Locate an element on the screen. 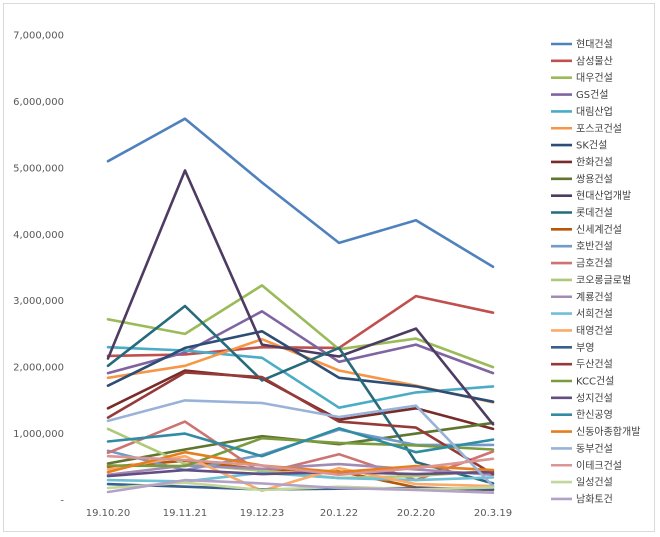 Image resolution: width=660 pixels, height=537 pixels. x-tick-label: 20.3.19 is located at coordinates (493, 513).